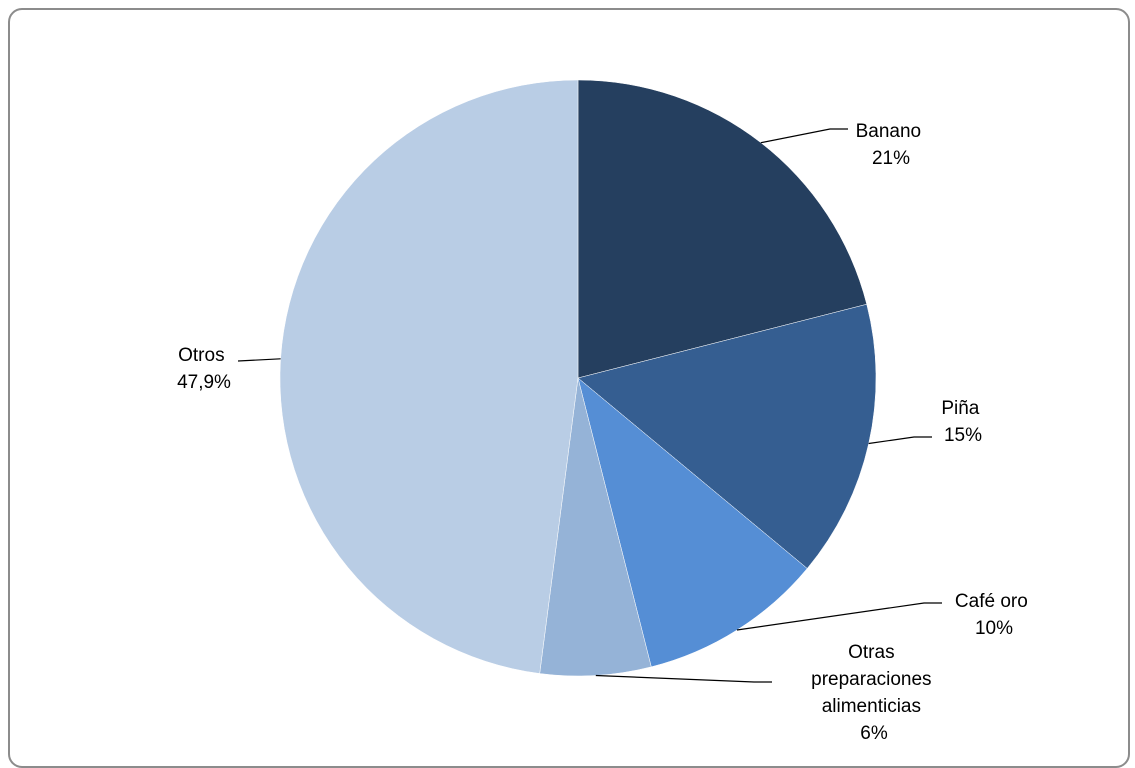 This screenshot has width=1135, height=768. Describe the element at coordinates (683, 678) in the screenshot. I see `leader-line-otras-preparaciones-alimenticias` at that location.